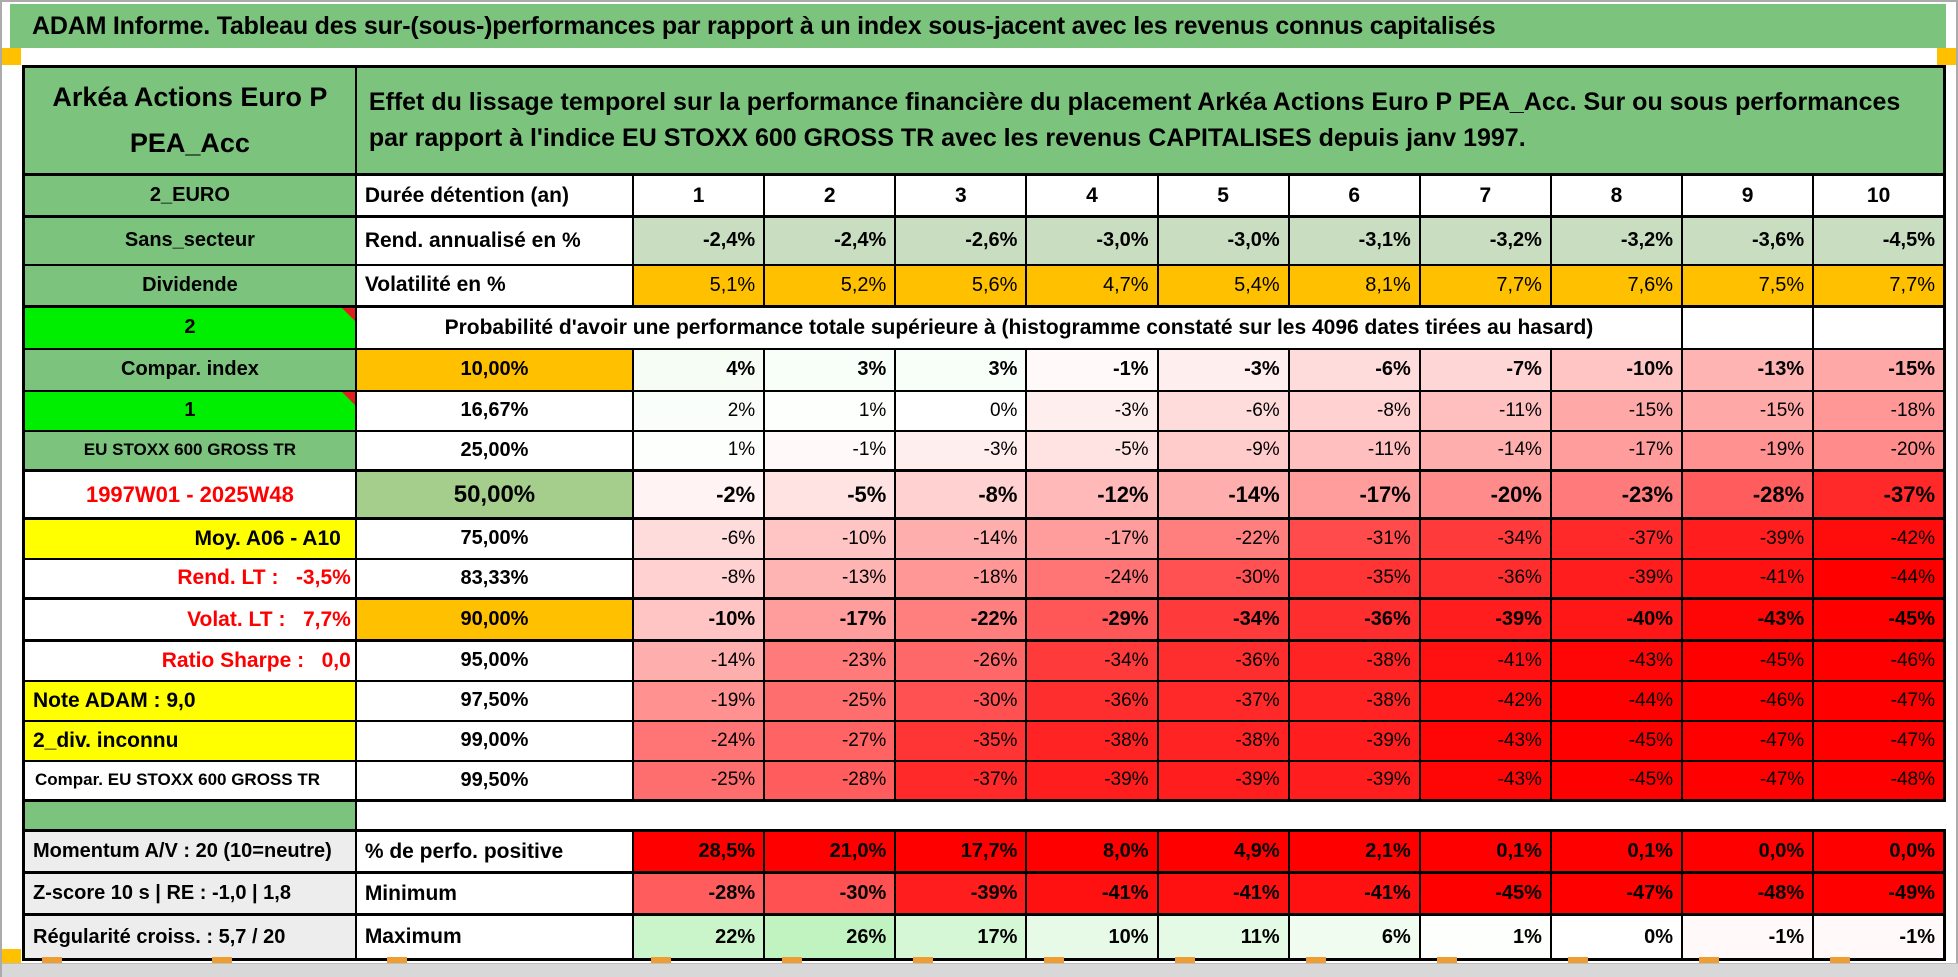 This screenshot has height=977, width=1958. Describe the element at coordinates (1485, 851) in the screenshot. I see `summary-value-cell: 0,1%` at that location.